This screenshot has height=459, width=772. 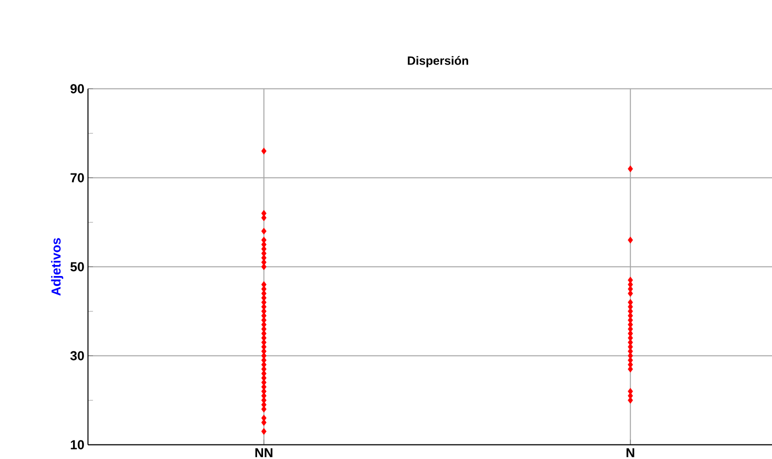 I want to click on x-tick-label: NN, so click(x=263, y=453).